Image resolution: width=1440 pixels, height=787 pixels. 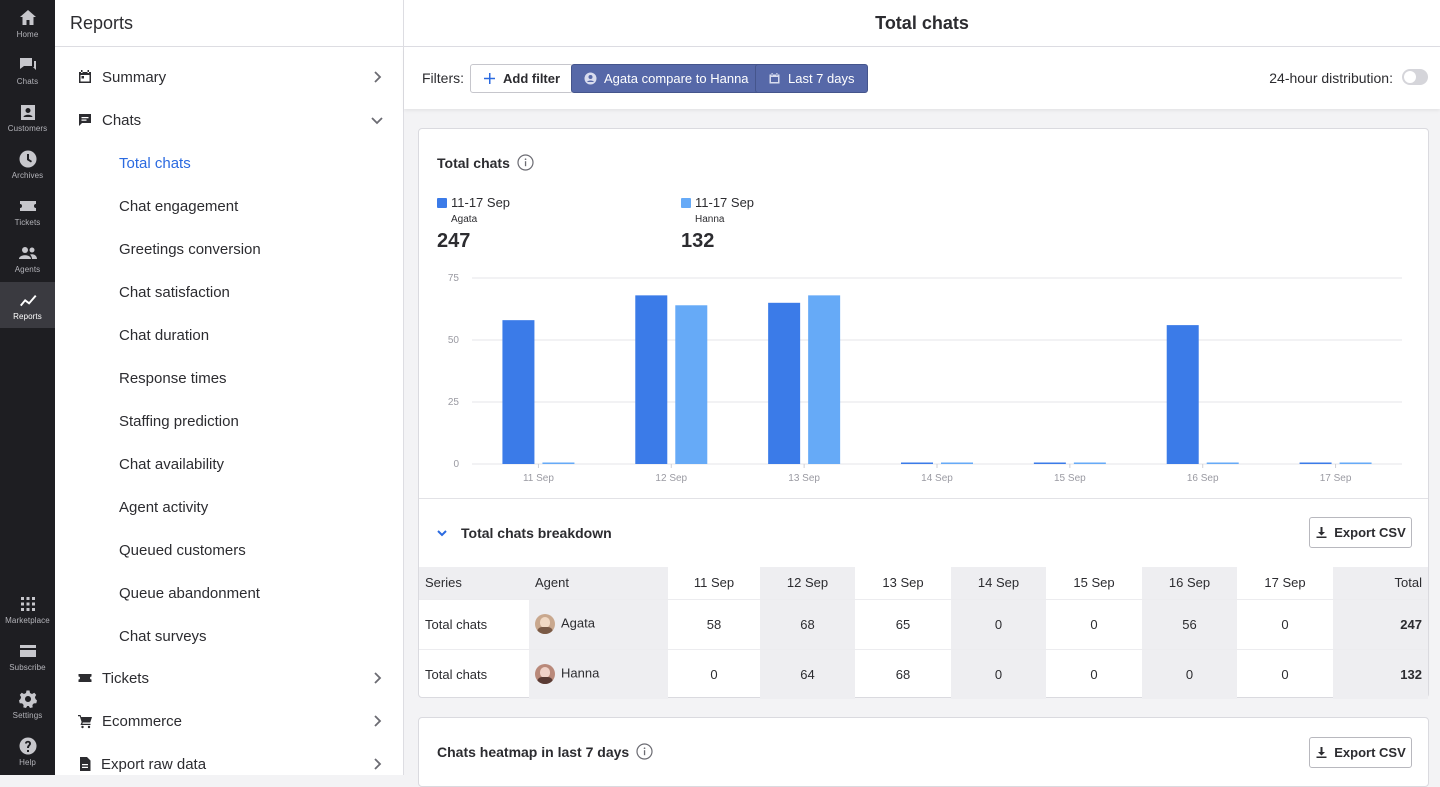 I want to click on rail-item-reports: Reports, so click(x=27, y=305).